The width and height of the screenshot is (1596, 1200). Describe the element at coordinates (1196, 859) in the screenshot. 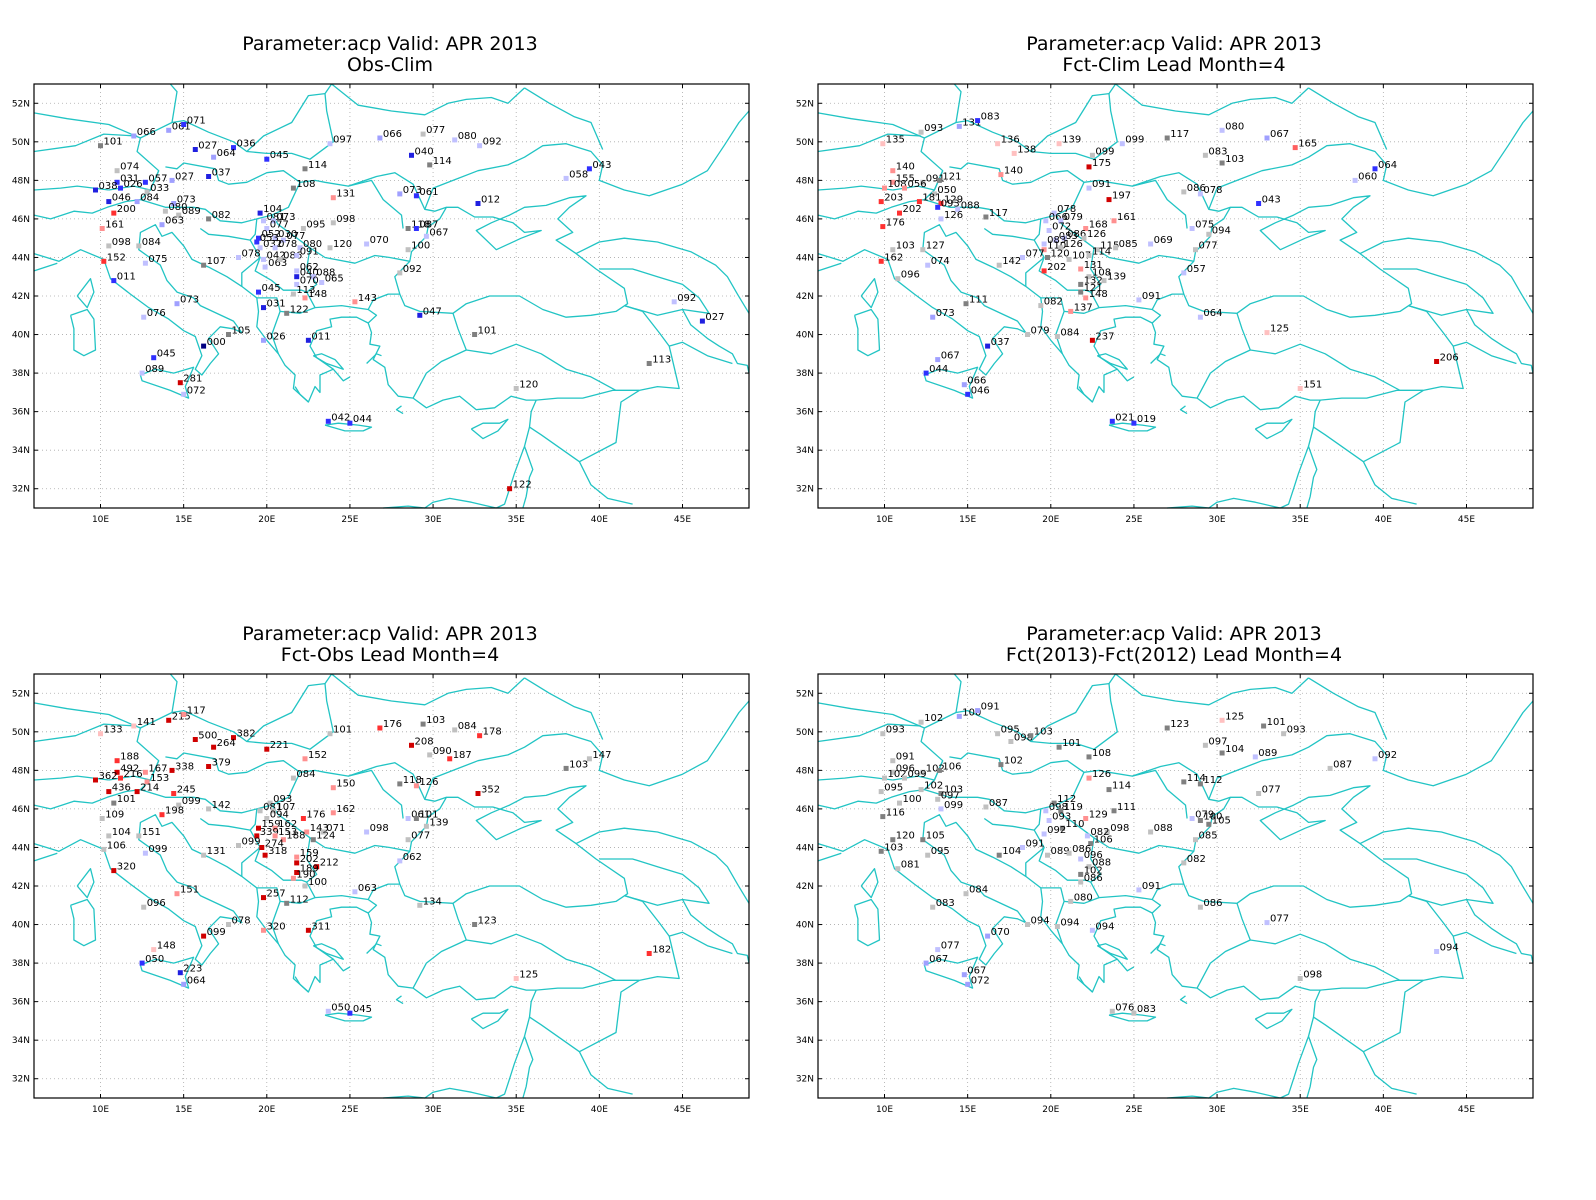

I see `station-value-label: 082` at that location.